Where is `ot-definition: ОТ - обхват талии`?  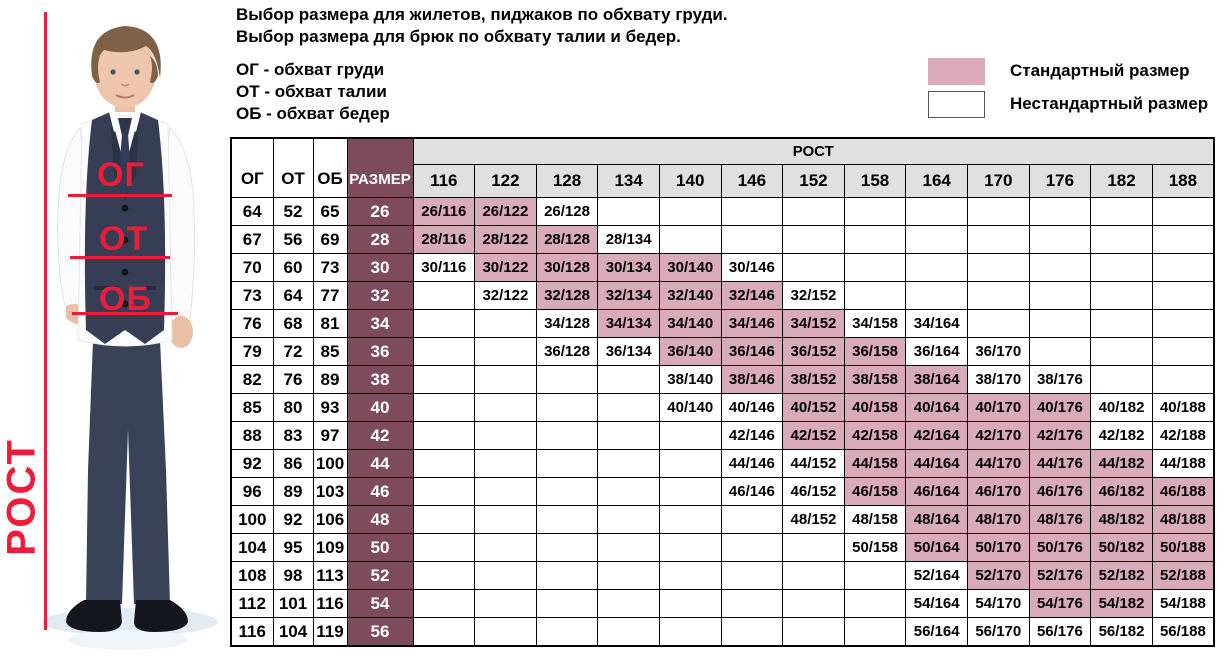 ot-definition: ОТ - обхват талии is located at coordinates (311, 91).